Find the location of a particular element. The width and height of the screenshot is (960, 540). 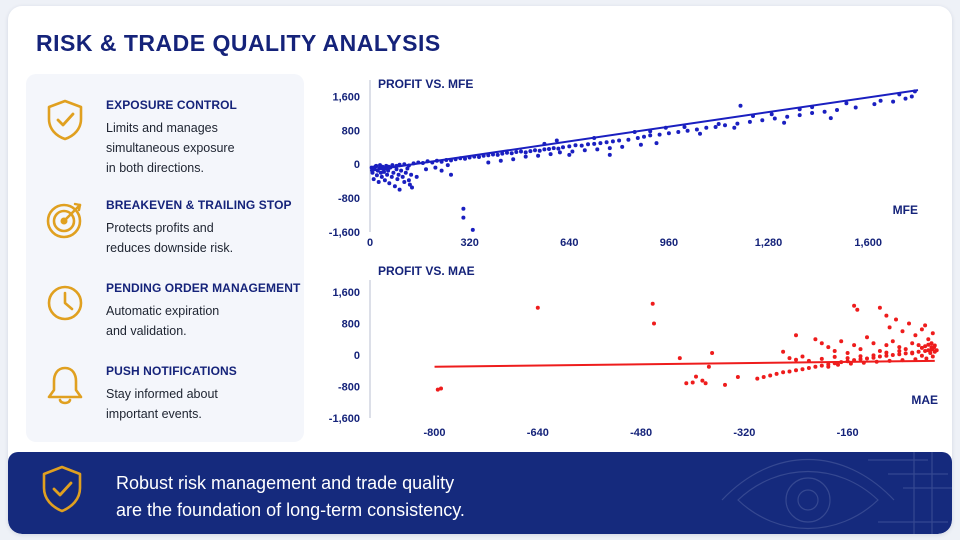

feature-title: BREAKEVEN & TRAILING STOP is located at coordinates (199, 205).